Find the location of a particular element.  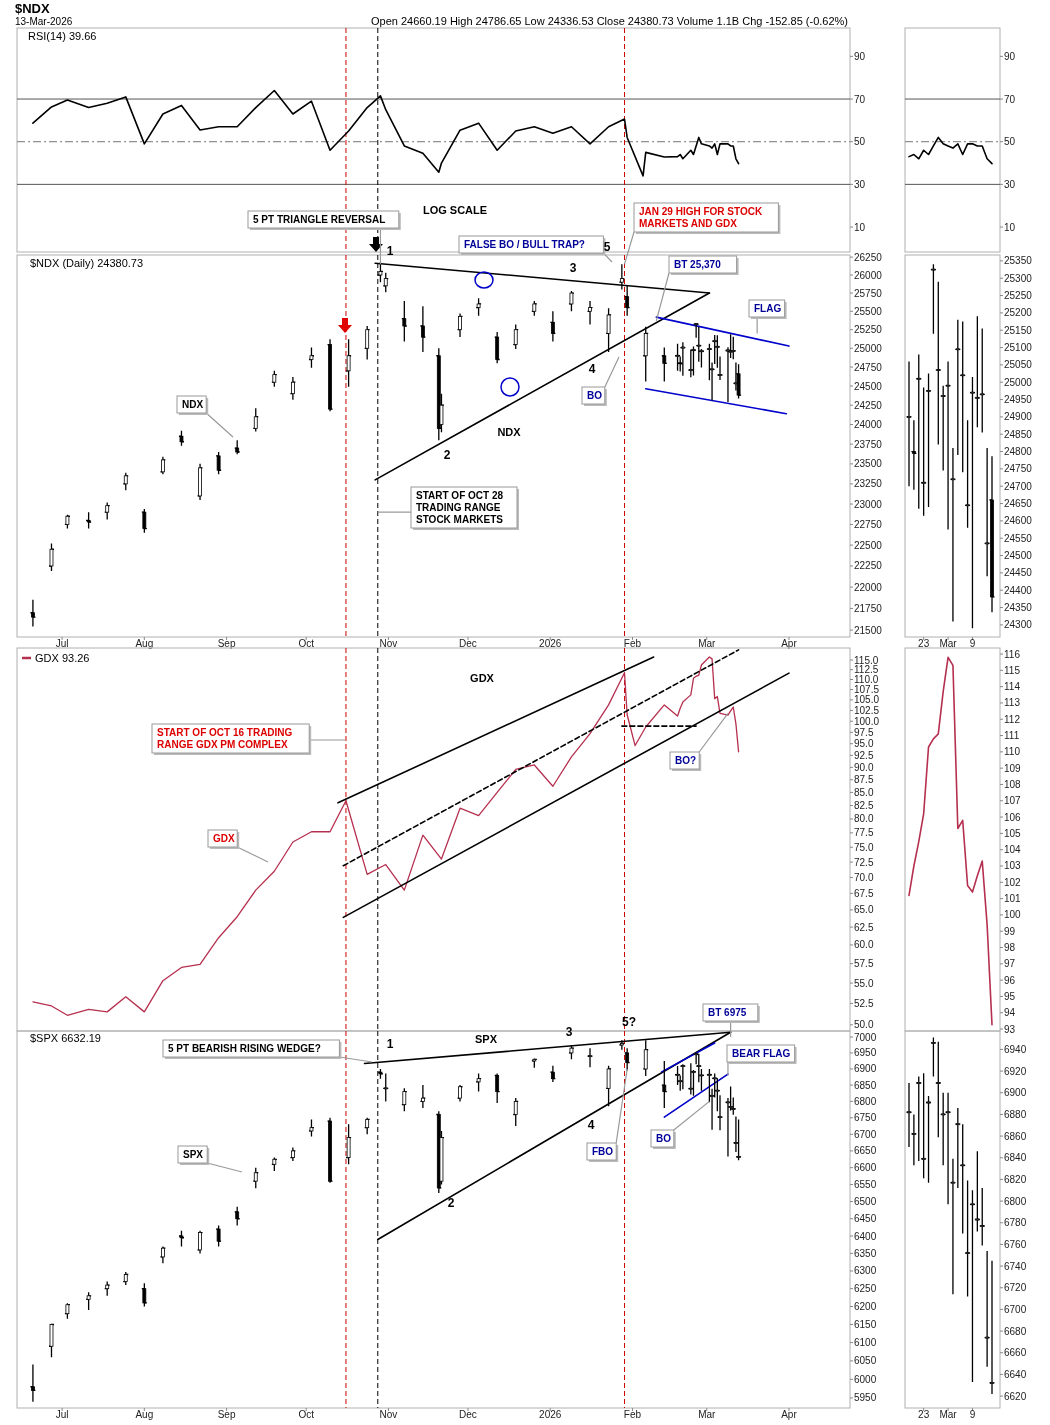

y-tick-label: 6150 is located at coordinates (865, 1324).